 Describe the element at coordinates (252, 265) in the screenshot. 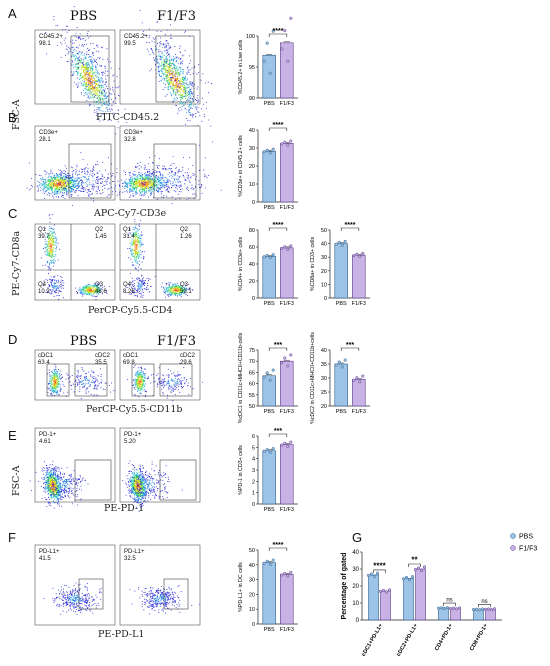

I see `ytick-C1-40: 40` at that location.